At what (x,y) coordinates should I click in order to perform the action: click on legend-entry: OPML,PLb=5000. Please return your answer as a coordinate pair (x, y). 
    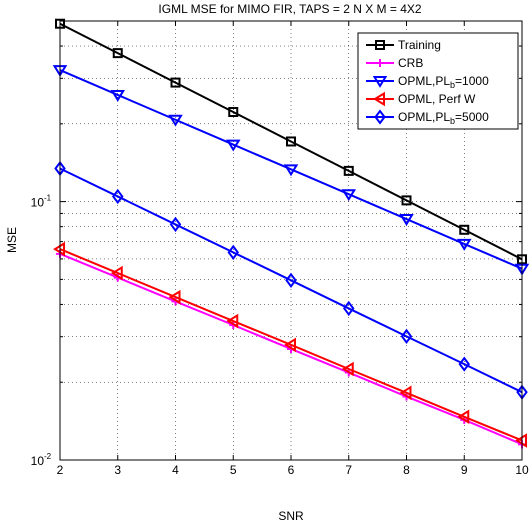
    Looking at the image, I should click on (427, 117).